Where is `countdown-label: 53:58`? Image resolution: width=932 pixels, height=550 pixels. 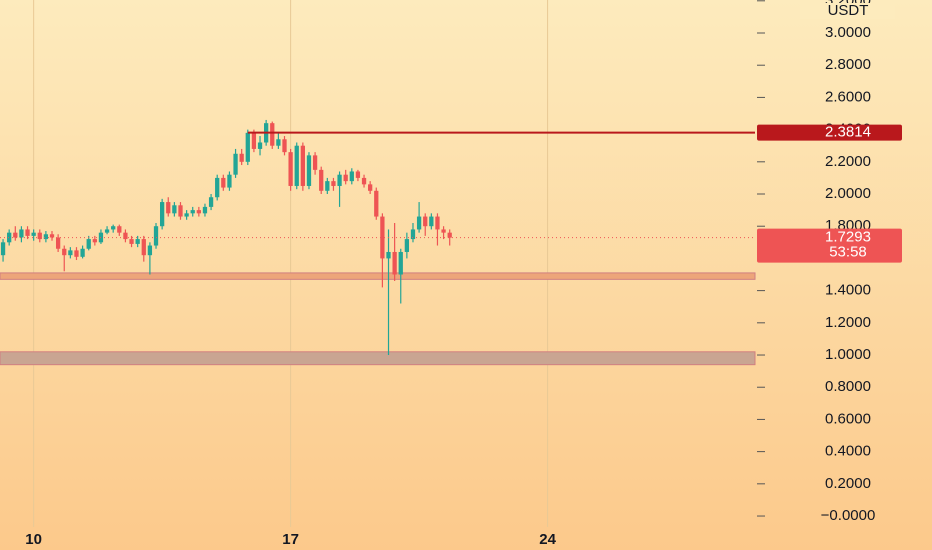 countdown-label: 53:58 is located at coordinates (848, 252).